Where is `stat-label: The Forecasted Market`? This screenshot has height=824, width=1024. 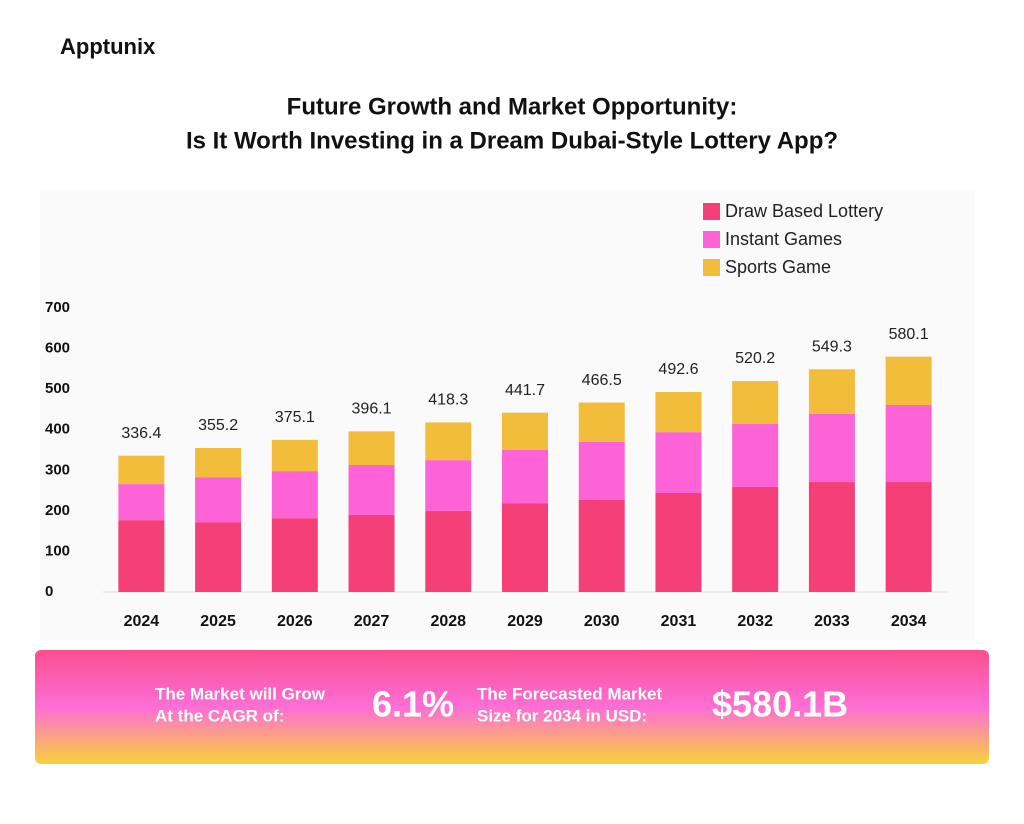
stat-label: The Forecasted Market is located at coordinates (570, 693).